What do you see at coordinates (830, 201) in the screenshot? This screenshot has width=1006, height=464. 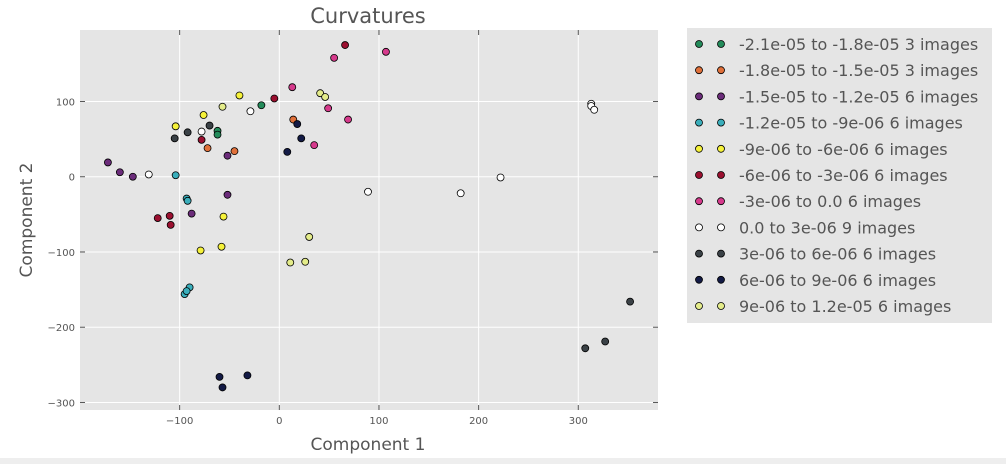 I see `legend-label: -3e-06 to 0.0 6 images` at bounding box center [830, 201].